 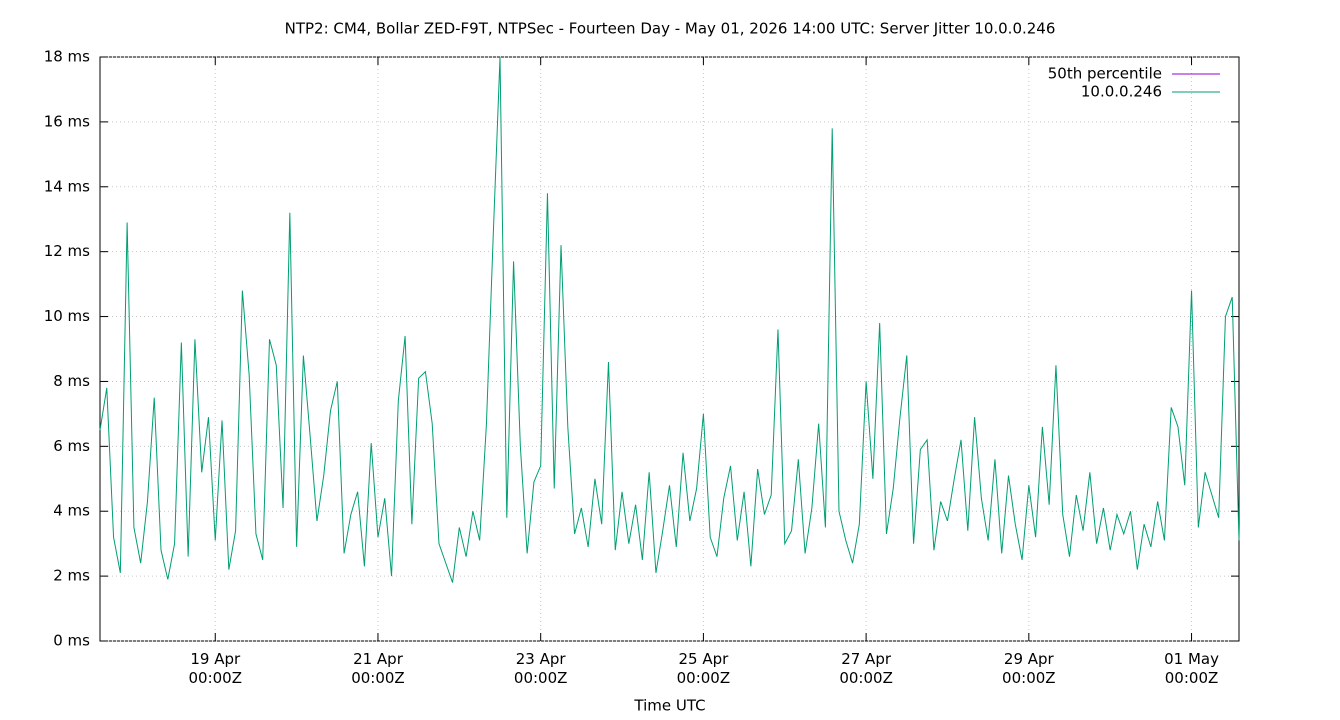 I want to click on legend-label: 10.0.0.246, so click(x=1121, y=92).